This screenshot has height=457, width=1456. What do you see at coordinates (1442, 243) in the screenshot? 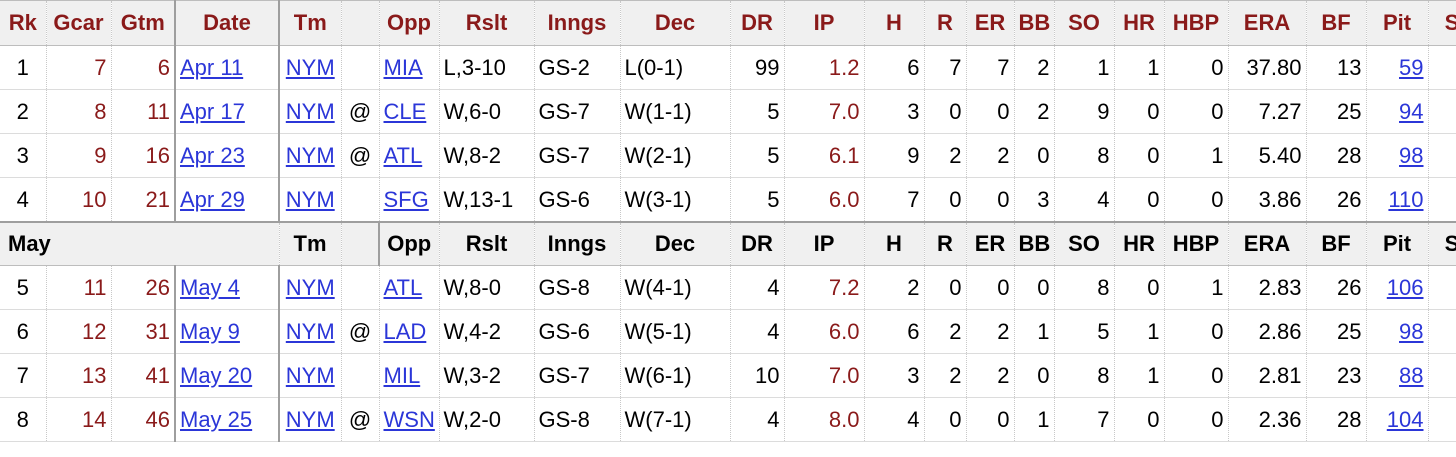
I see `month-col-s: S` at bounding box center [1442, 243].